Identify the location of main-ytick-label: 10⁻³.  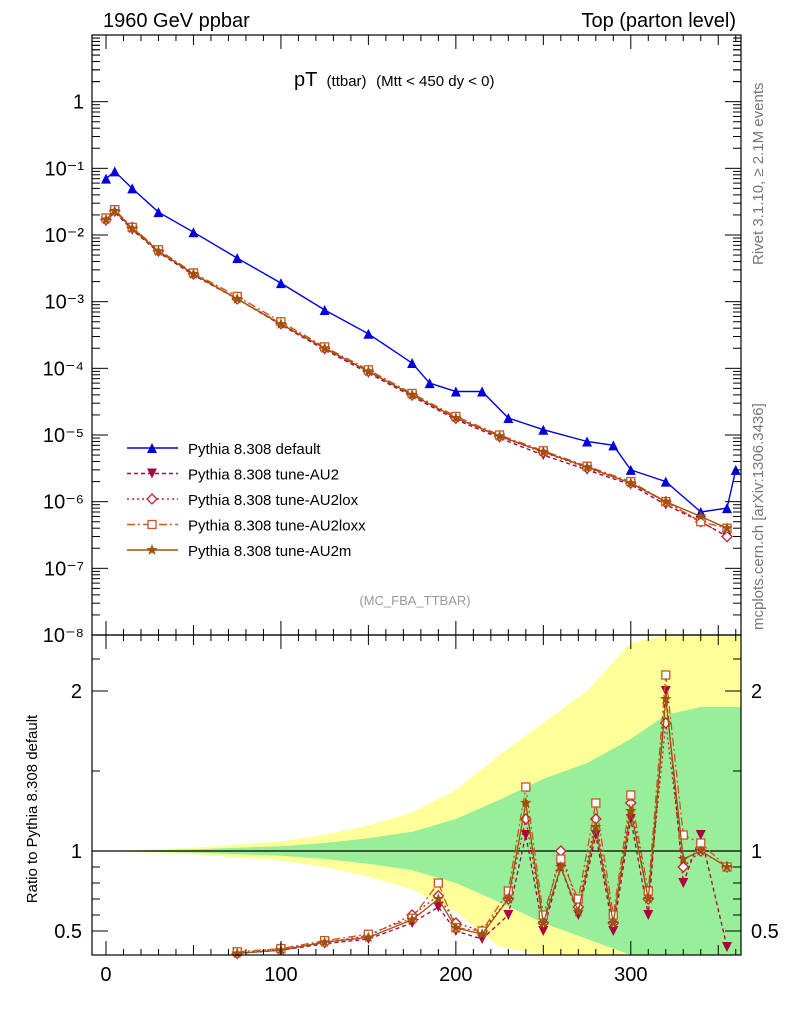
(65, 303).